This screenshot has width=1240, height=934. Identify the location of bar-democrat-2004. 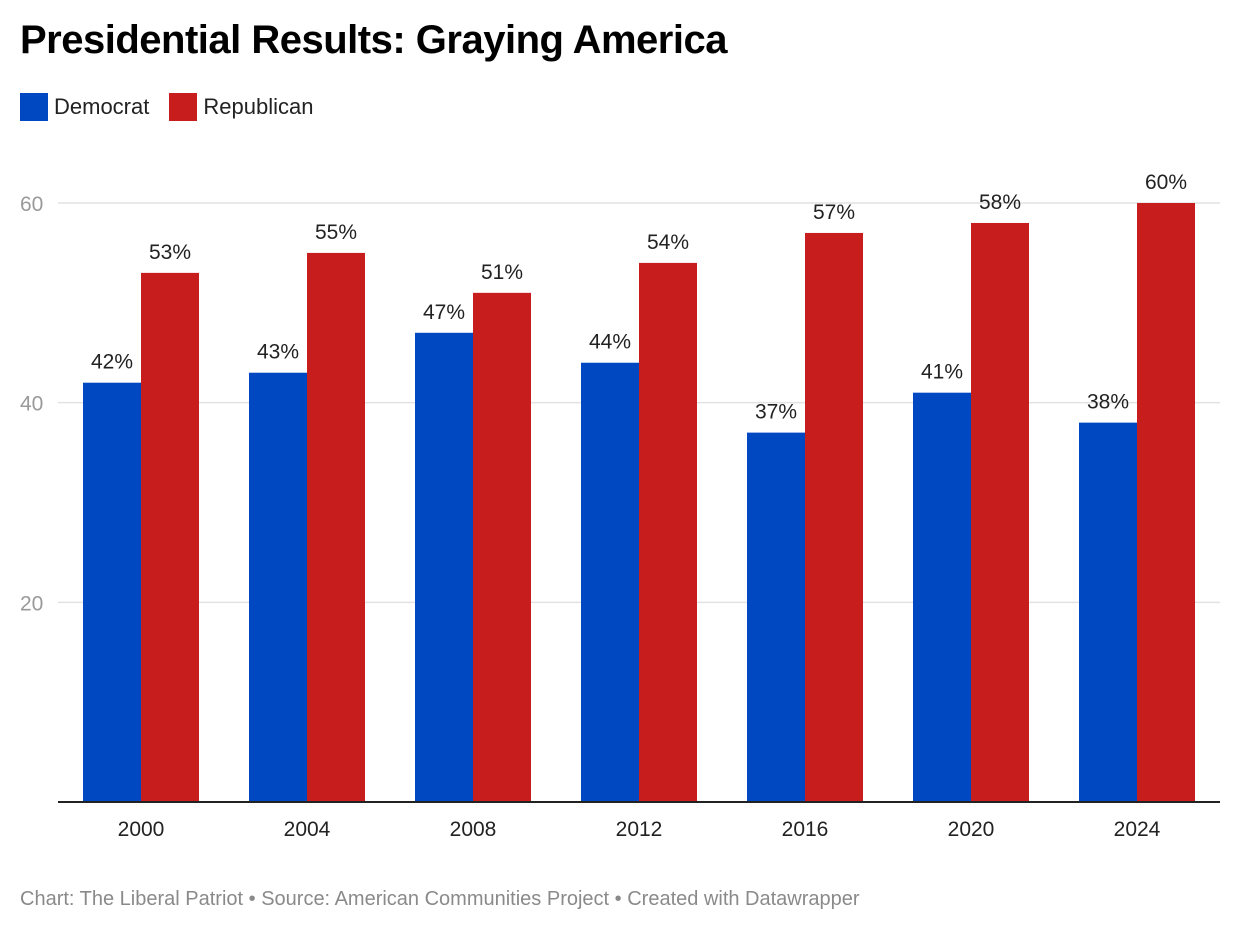
(278, 587).